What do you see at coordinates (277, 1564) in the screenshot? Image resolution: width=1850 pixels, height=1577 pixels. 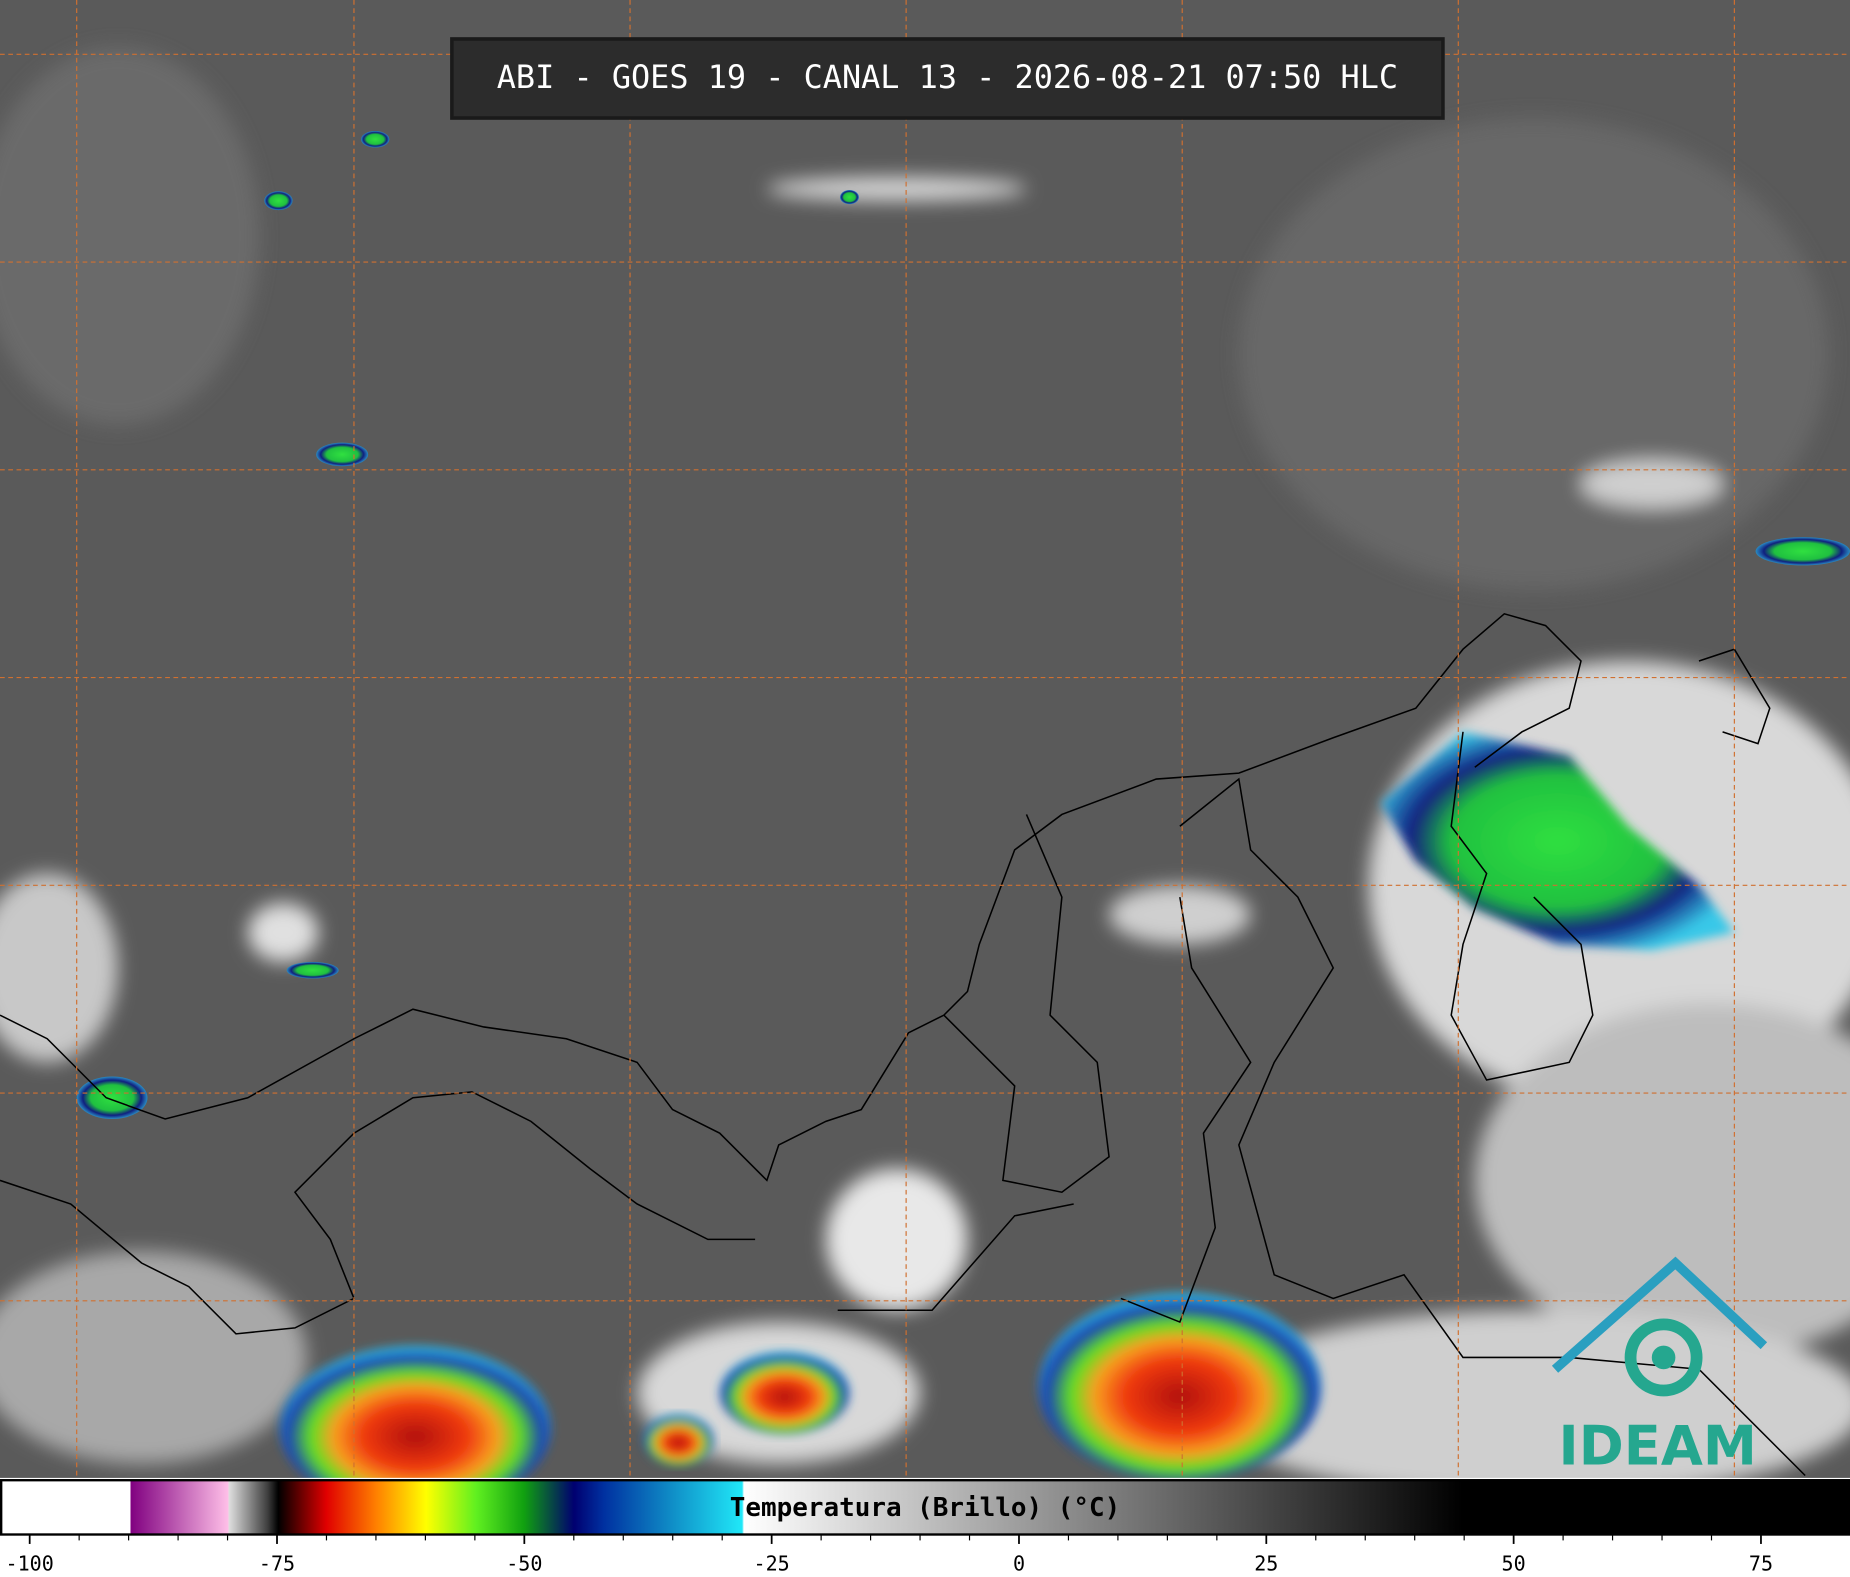 I see `tick-label: -75` at bounding box center [277, 1564].